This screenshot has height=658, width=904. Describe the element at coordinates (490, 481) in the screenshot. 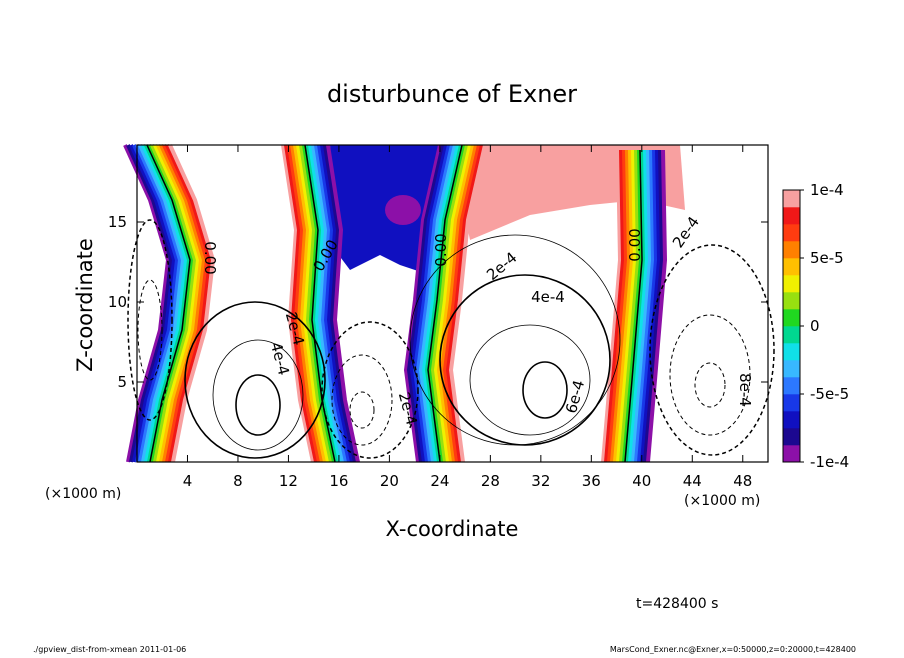

I see `x-tick-label: 28` at that location.